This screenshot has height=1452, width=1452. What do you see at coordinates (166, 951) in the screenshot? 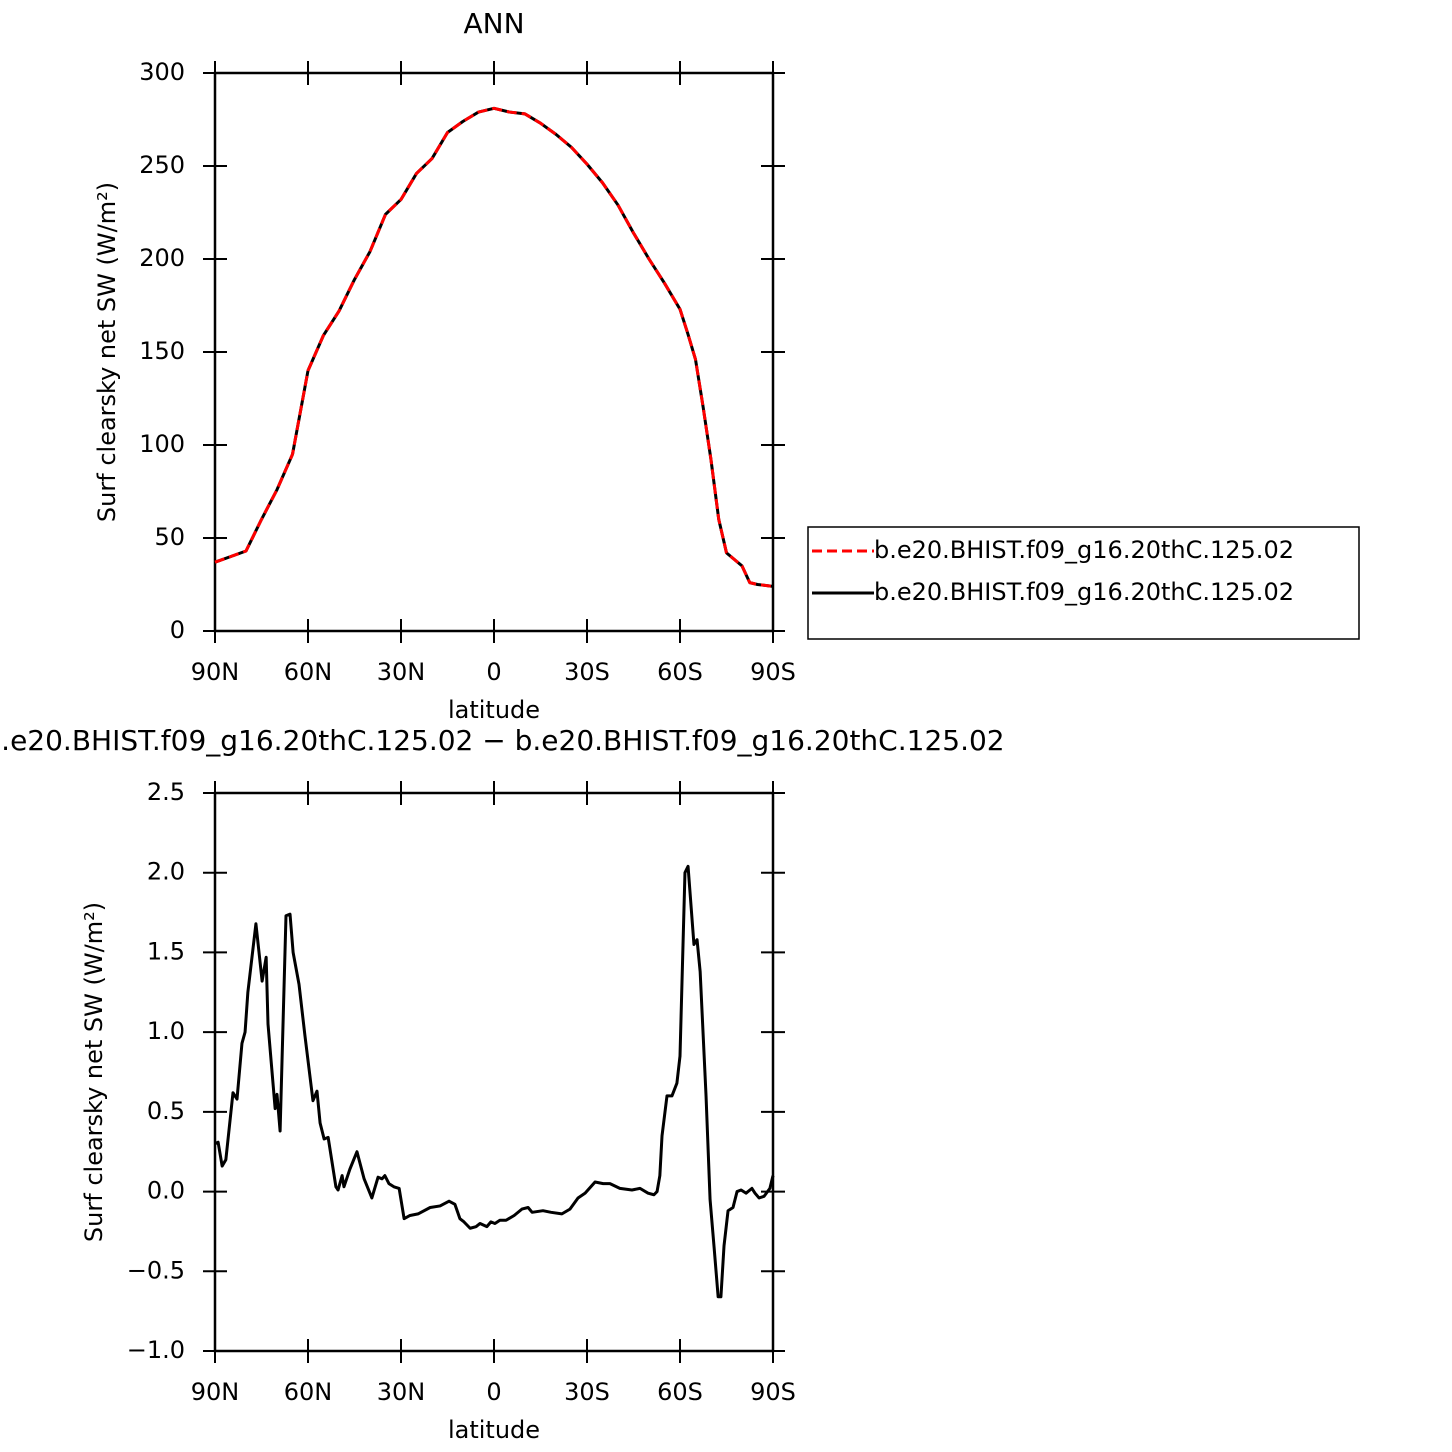
I see `y-tick-label: 1.5` at bounding box center [166, 951].